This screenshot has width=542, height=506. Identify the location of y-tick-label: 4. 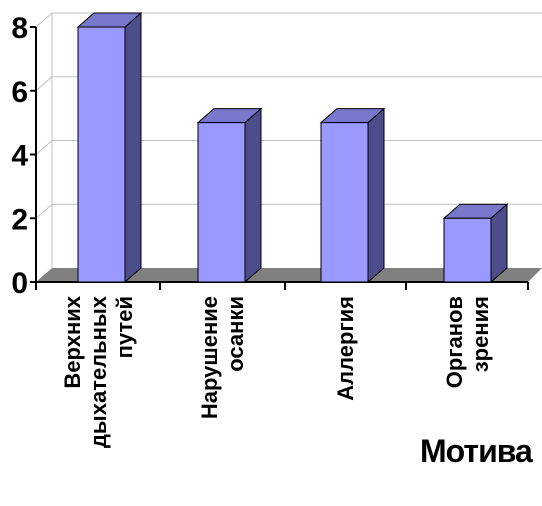
(19, 156).